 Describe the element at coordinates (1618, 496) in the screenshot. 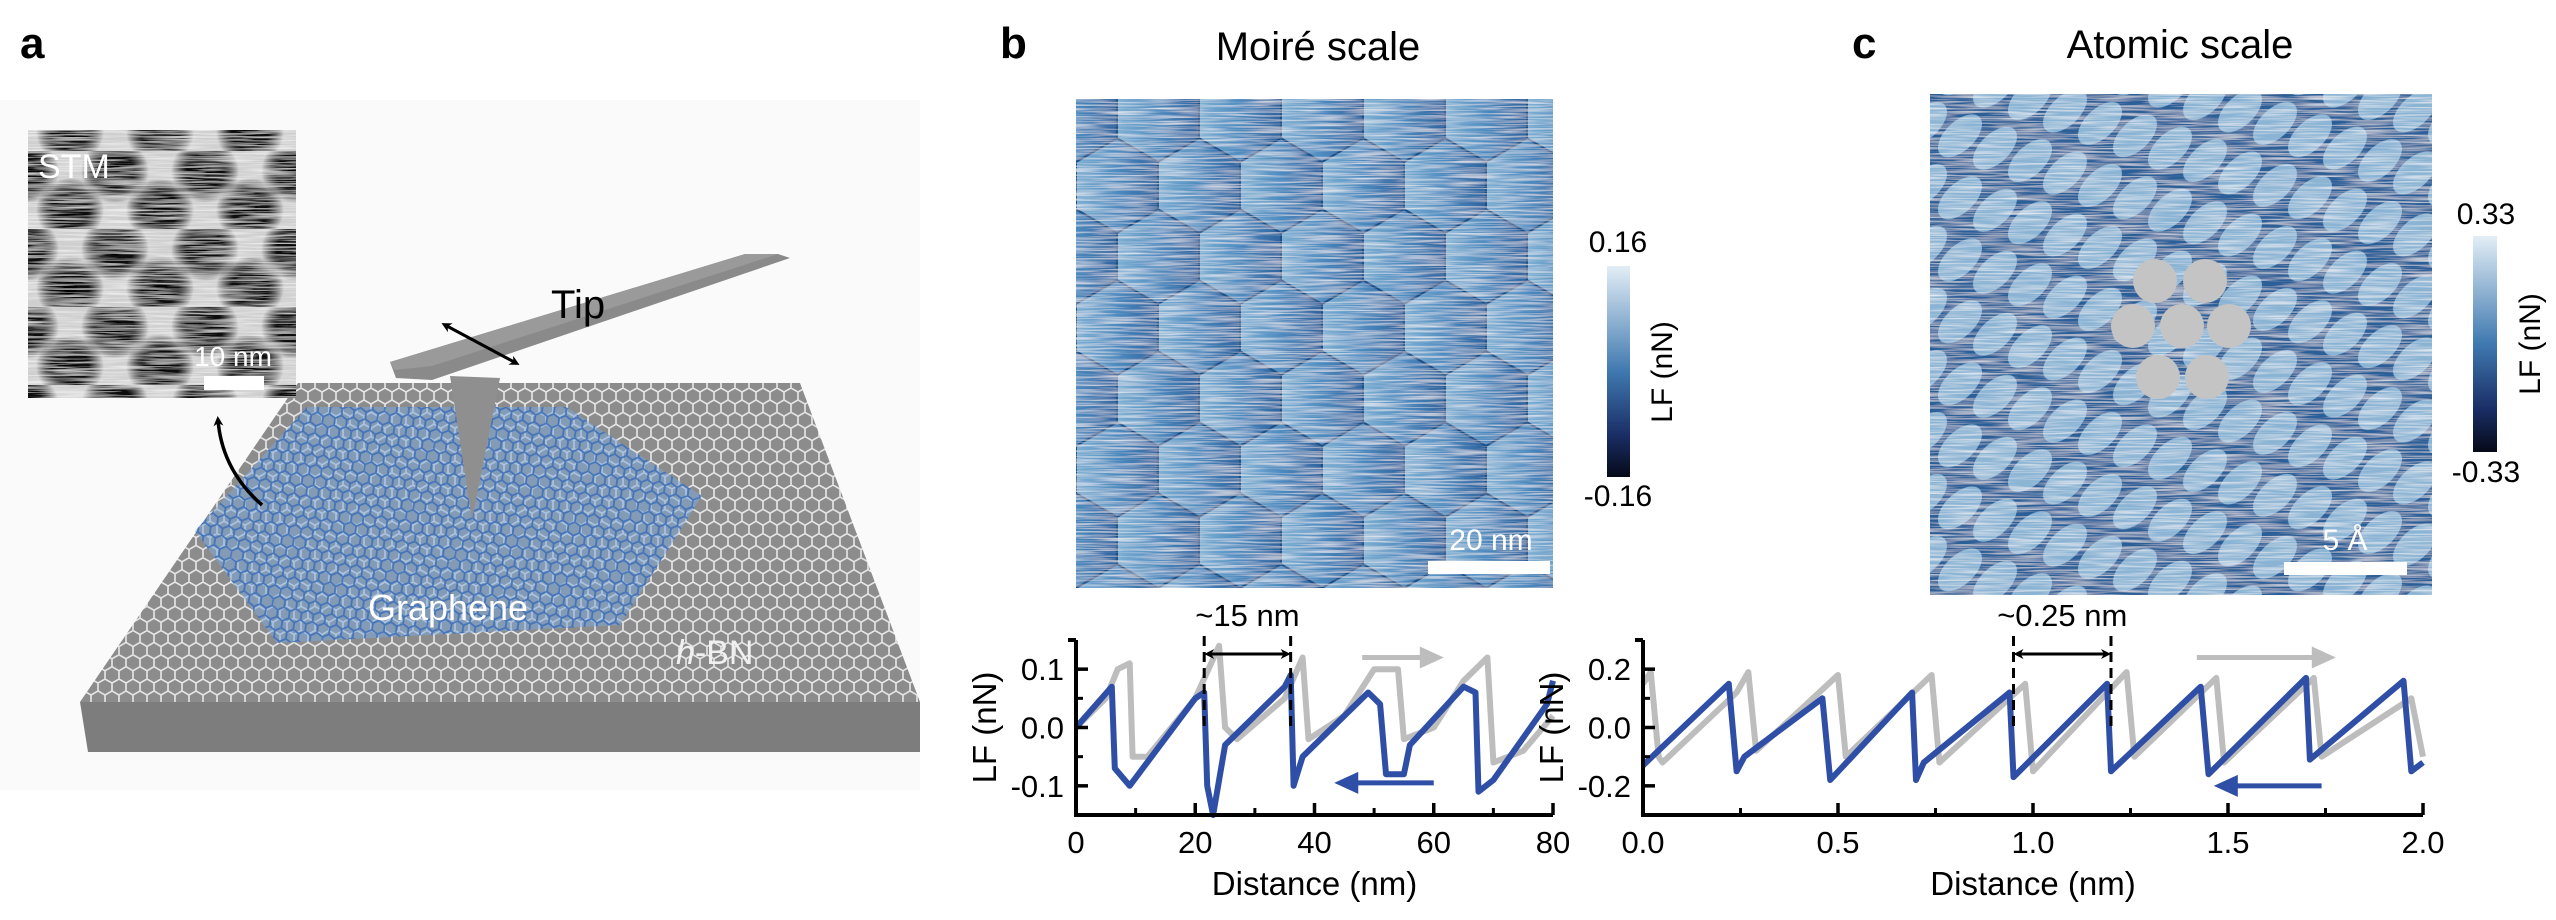

I see `colorbar-b-min: -0.16` at that location.